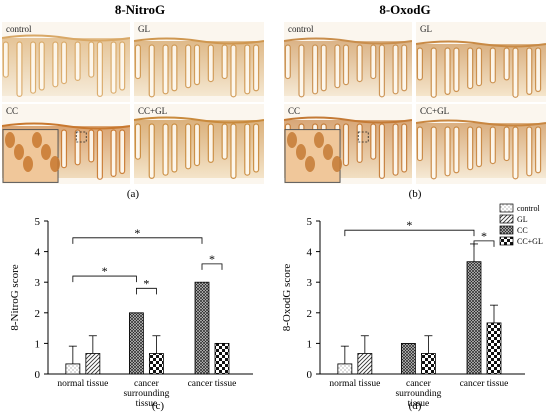 This screenshot has height=415, width=550. Describe the element at coordinates (419, 384) in the screenshot. I see `x-tick-label: cancer` at that location.